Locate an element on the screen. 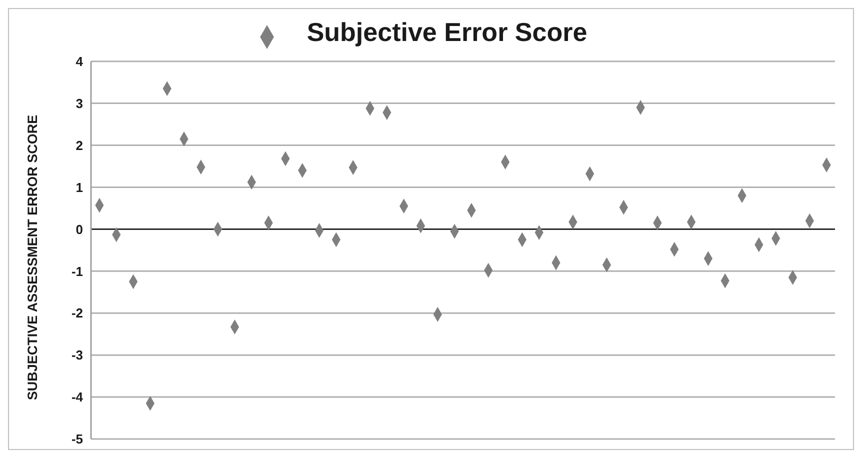 Image resolution: width=862 pixels, height=458 pixels. y-tick-label: 4 is located at coordinates (80, 61).